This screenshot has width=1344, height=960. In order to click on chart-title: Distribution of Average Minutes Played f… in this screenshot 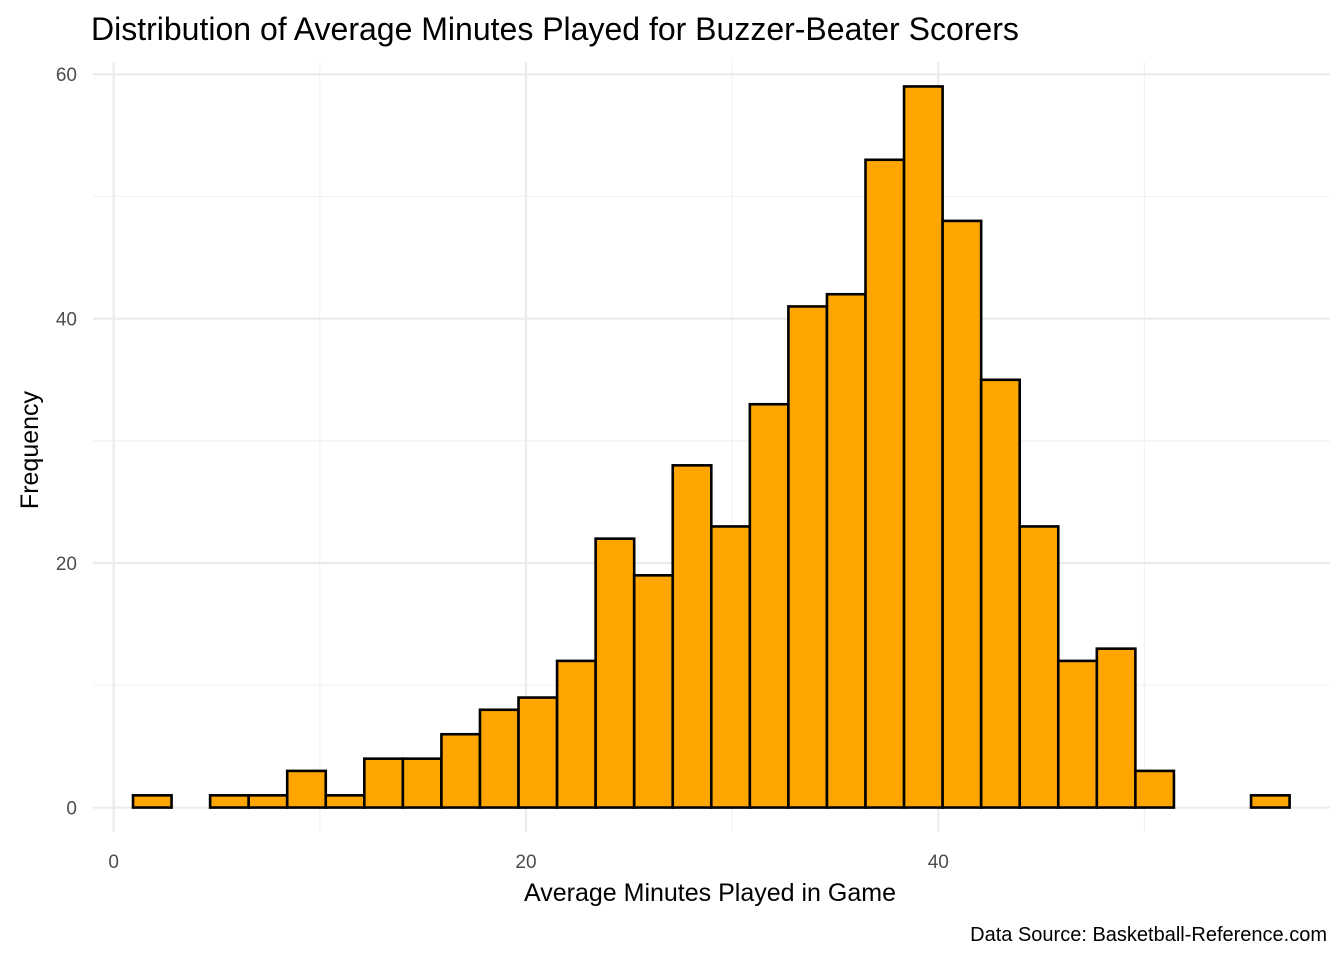, I will do `click(555, 29)`.